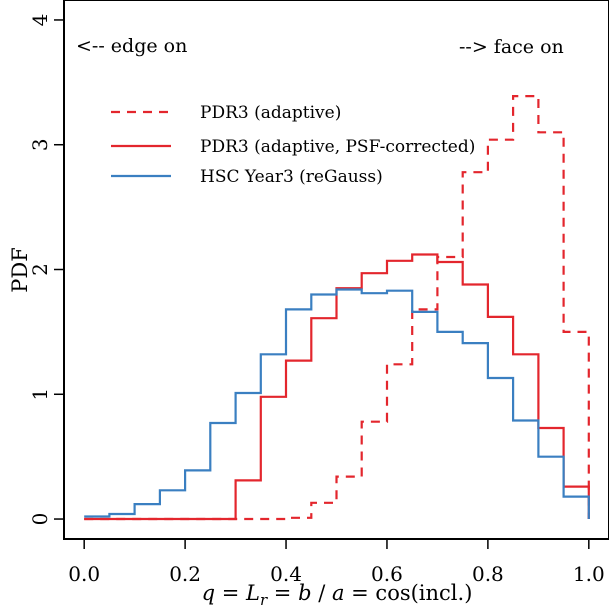 The width and height of the screenshot is (609, 612). I want to click on x-tick-label: 0.2, so click(185, 574).